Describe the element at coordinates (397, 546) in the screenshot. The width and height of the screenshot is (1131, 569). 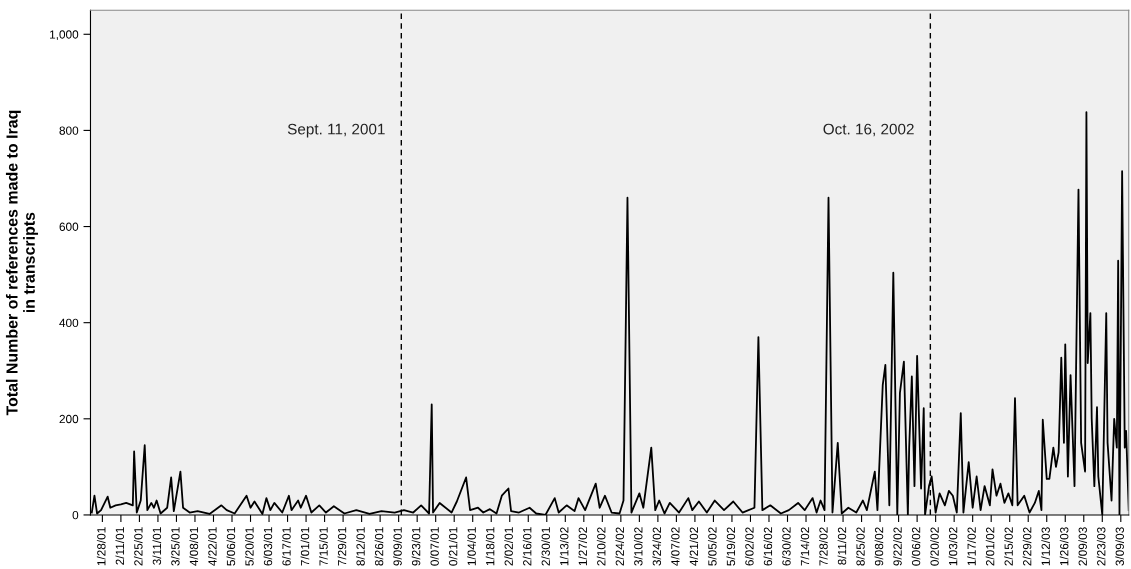
I see `x-tick-label: 9/09/01` at that location.